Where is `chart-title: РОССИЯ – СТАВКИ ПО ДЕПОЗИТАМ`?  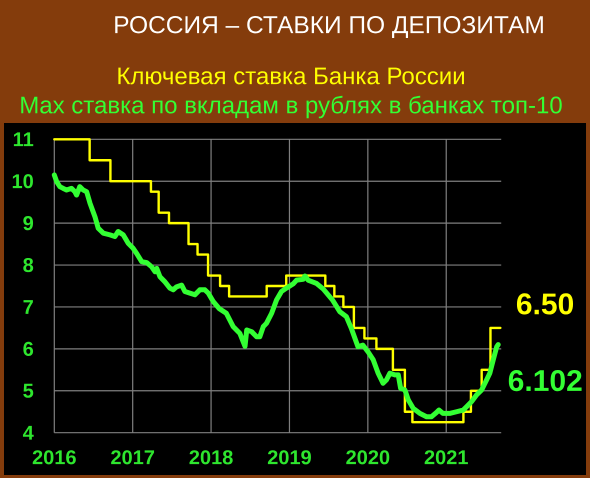 chart-title: РОССИЯ – СТАВКИ ПО ДЕПОЗИТАМ is located at coordinates (329, 27).